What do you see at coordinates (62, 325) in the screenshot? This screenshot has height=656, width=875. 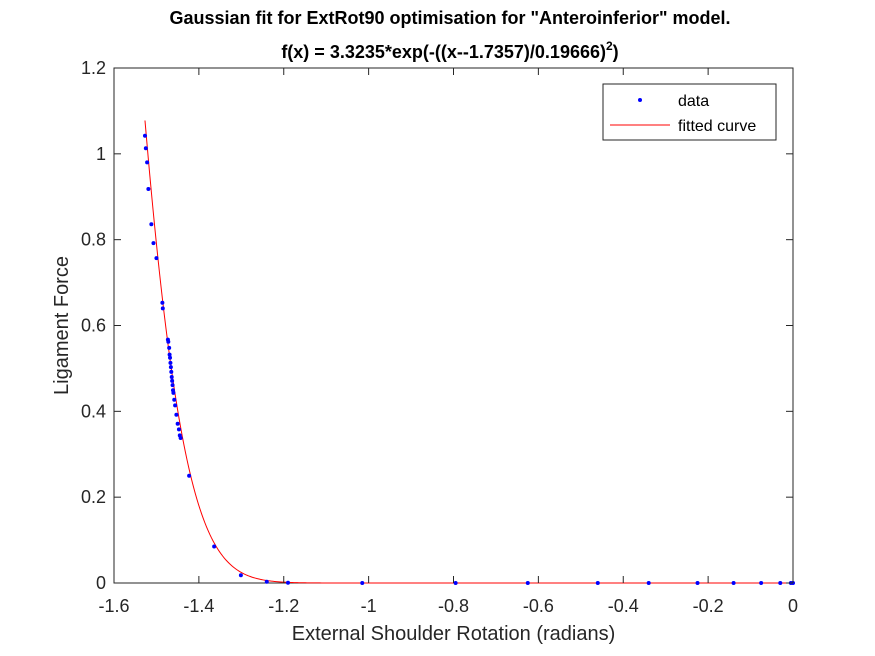 I see `y-axis-label: Ligament Force` at bounding box center [62, 325].